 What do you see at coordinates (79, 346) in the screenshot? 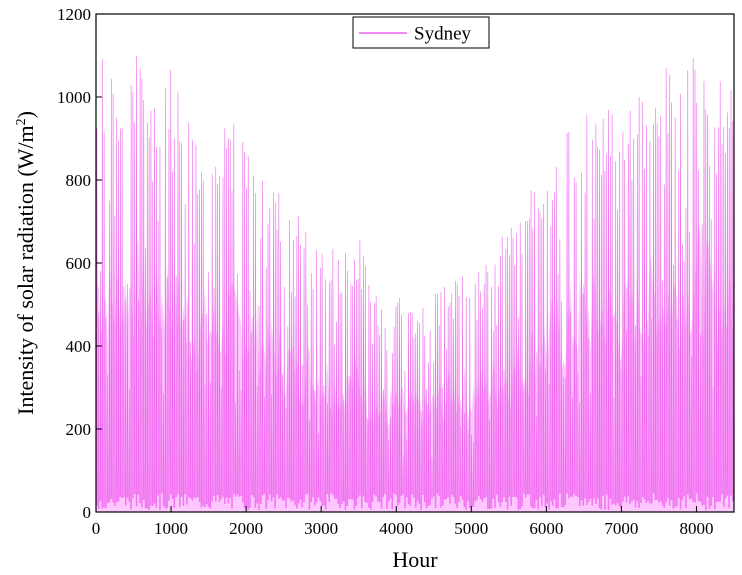
I see `y-tick-label: 400` at bounding box center [79, 346].